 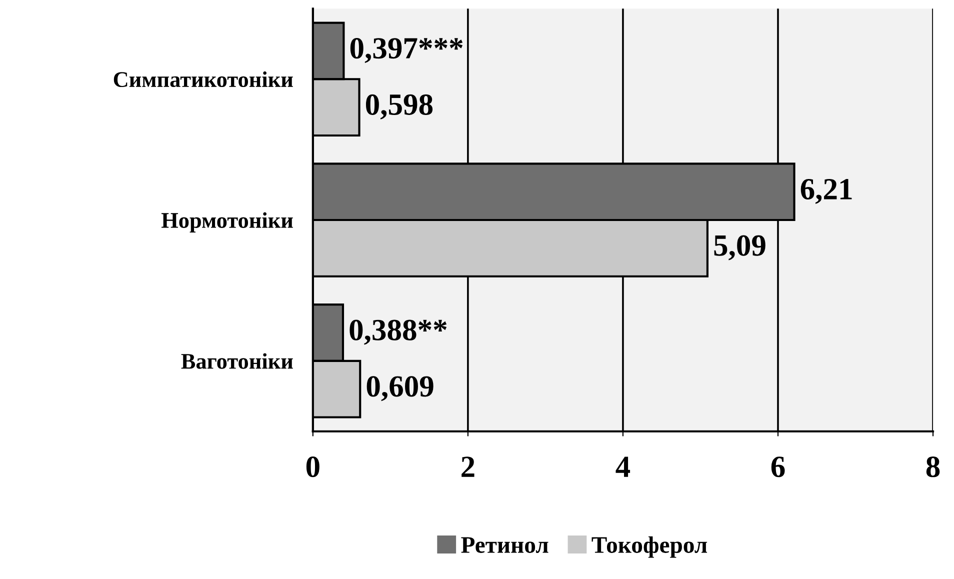 I want to click on x-tick-label: 8, so click(x=933, y=467).